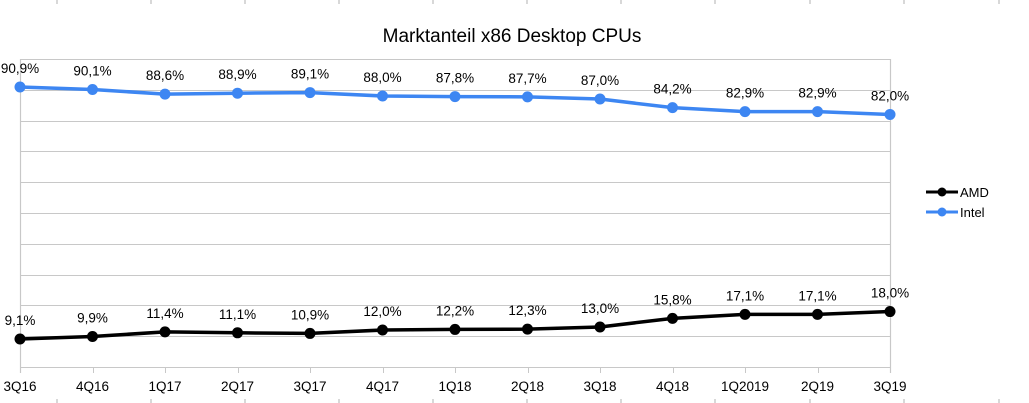  Describe the element at coordinates (237, 386) in the screenshot. I see `x-tick-label: 2Q17` at that location.